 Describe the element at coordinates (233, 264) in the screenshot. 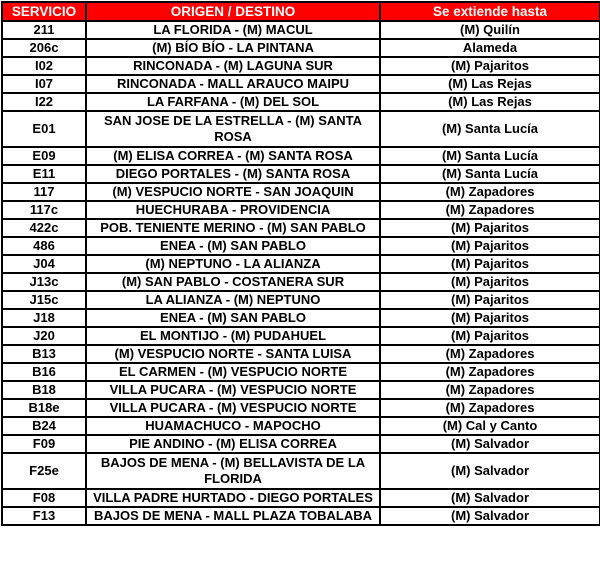

I see `route-cell: (M) NEPTUNO - LA ALIANZA` at that location.